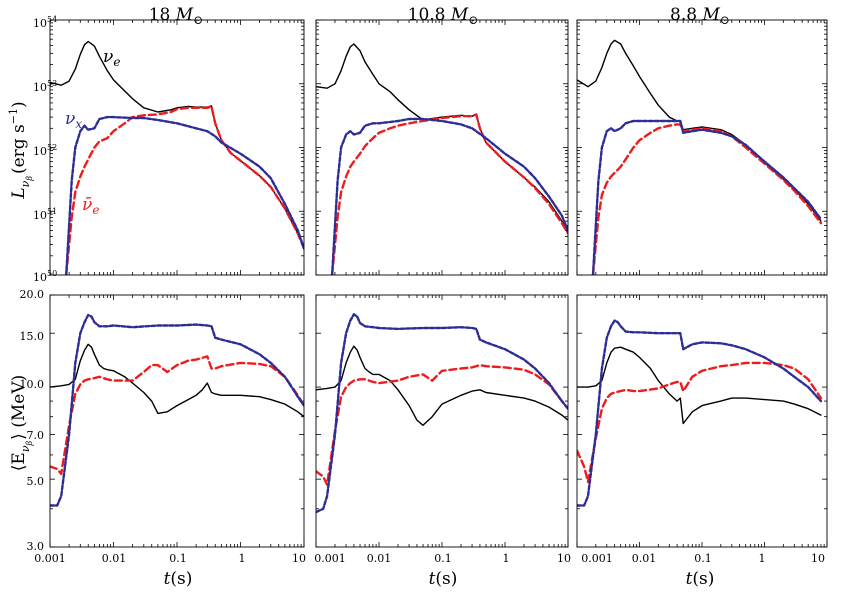 This screenshot has width=842, height=596. I want to click on ytick-7: 7.0, so click(36, 435).